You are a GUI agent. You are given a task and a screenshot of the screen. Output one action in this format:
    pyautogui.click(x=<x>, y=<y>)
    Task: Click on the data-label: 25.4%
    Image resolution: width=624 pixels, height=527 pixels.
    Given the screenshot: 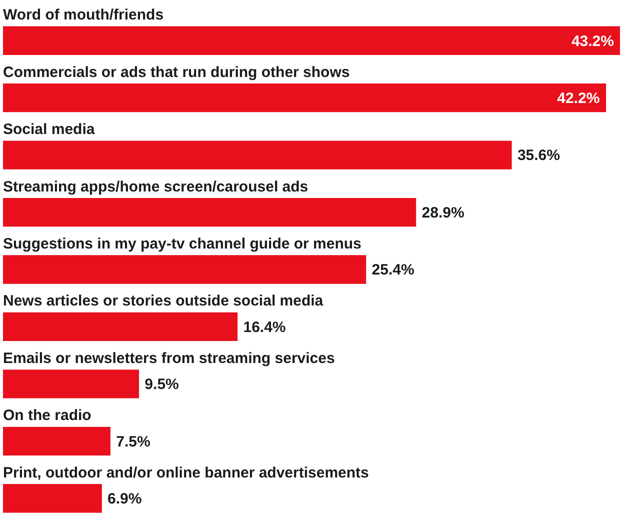 What is the action you would take?
    pyautogui.click(x=393, y=270)
    